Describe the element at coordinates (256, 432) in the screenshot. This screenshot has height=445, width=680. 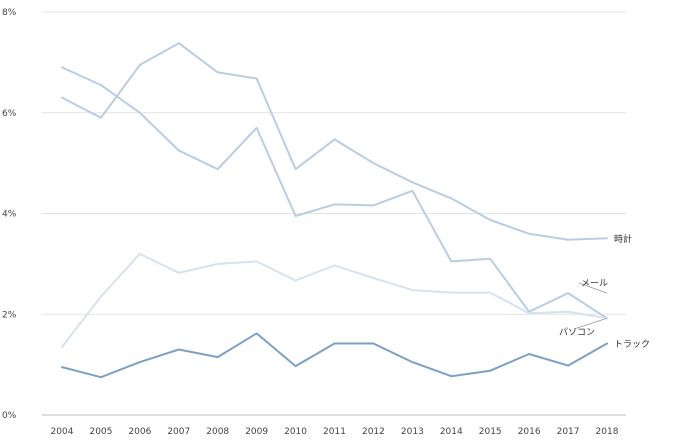
I see `x-tick-label: 2009` at that location.